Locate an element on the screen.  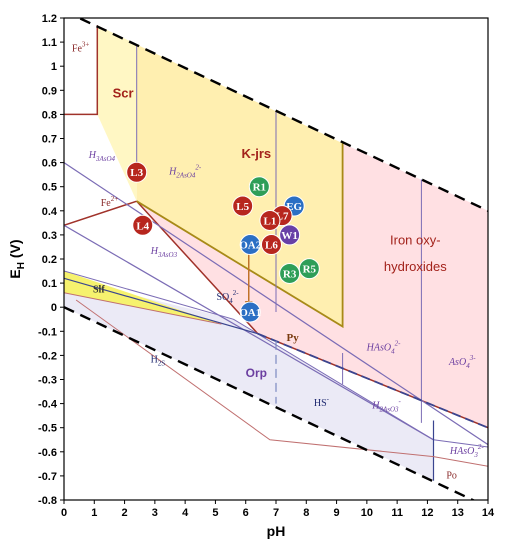
region-label-subscript: 3AsO3 is located at coordinates (167, 255).